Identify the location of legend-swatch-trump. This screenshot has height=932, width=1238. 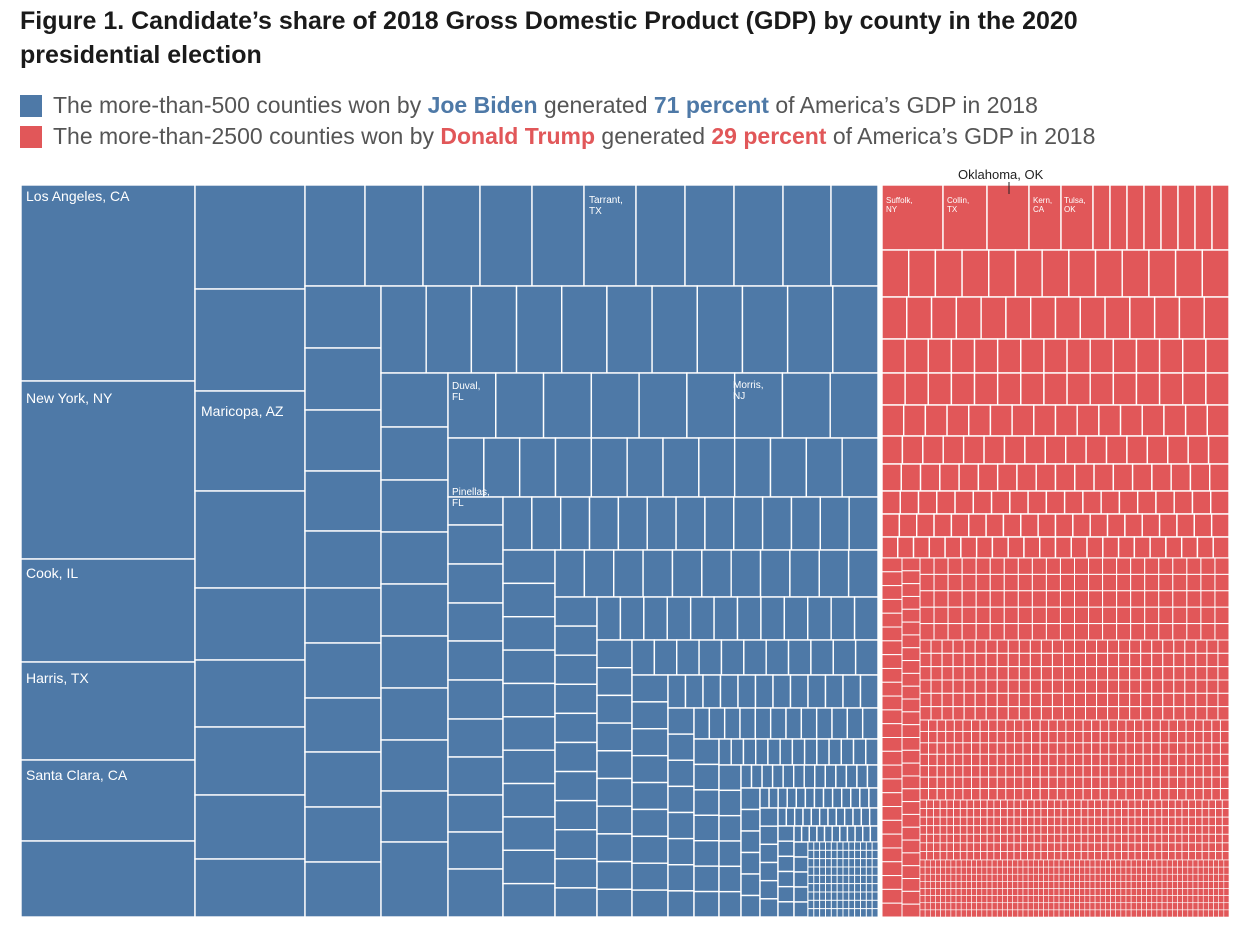
(31, 136).